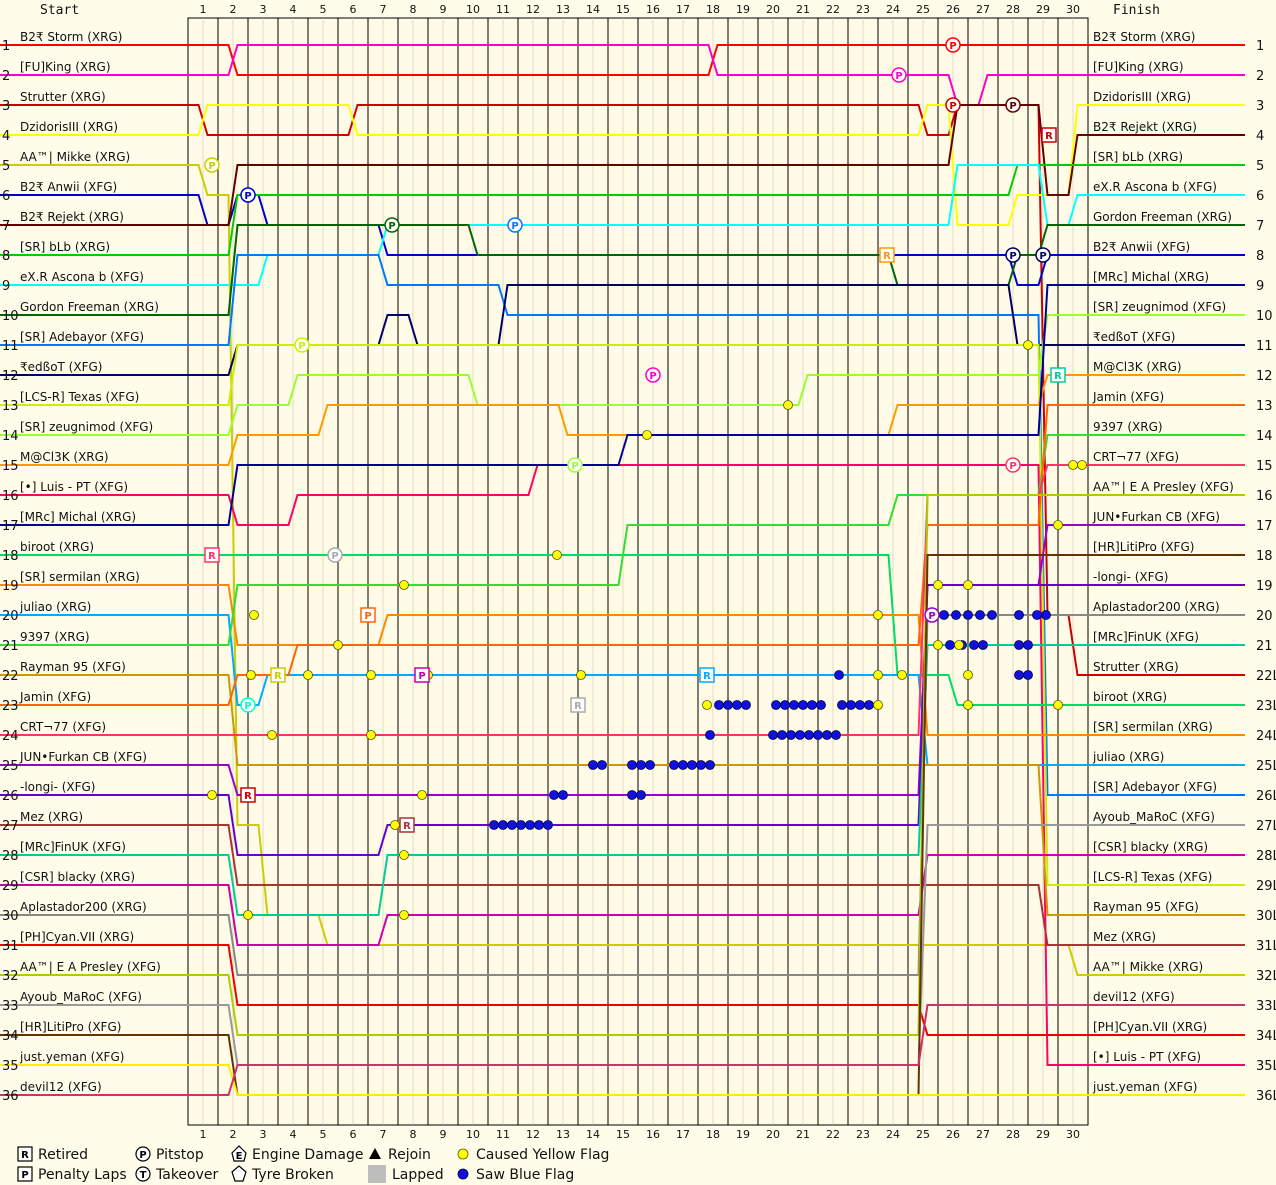  Describe the element at coordinates (203, 1134) in the screenshot. I see `lap-label-bottom: 1` at that location.